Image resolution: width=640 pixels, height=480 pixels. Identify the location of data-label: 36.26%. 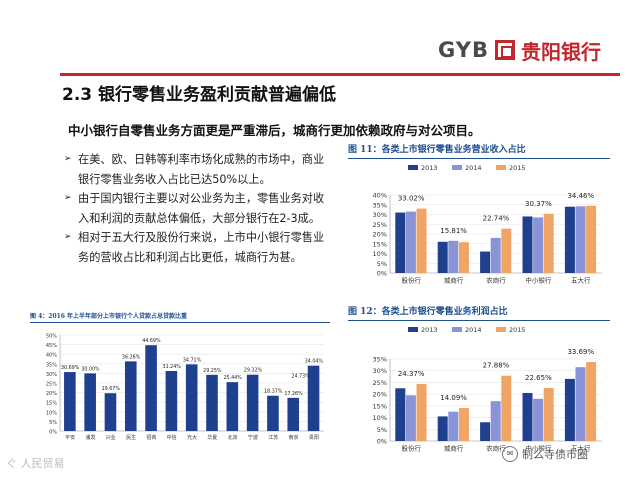
(131, 357).